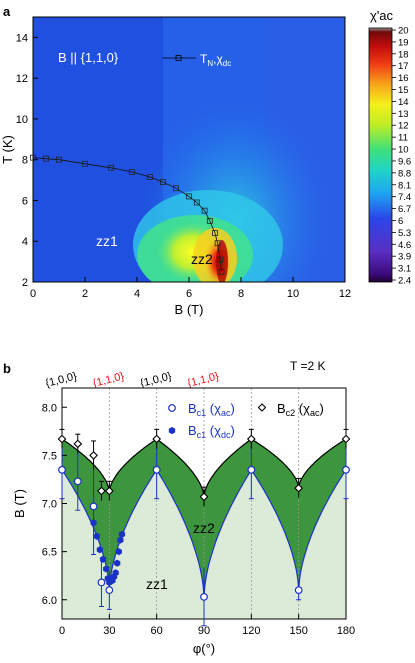  What do you see at coordinates (172, 431) in the screenshot?
I see `bc1-dc-legend-marker` at bounding box center [172, 431].